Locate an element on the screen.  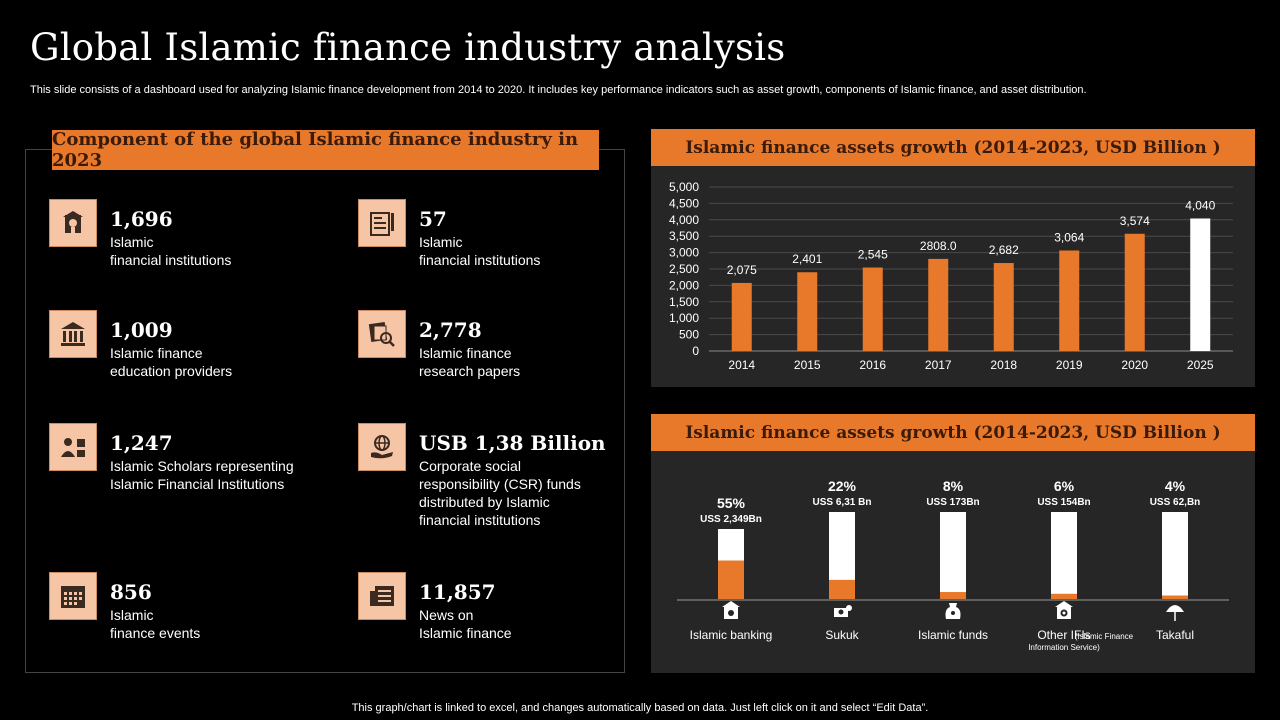
category-label: Sukuk is located at coordinates (842, 635).